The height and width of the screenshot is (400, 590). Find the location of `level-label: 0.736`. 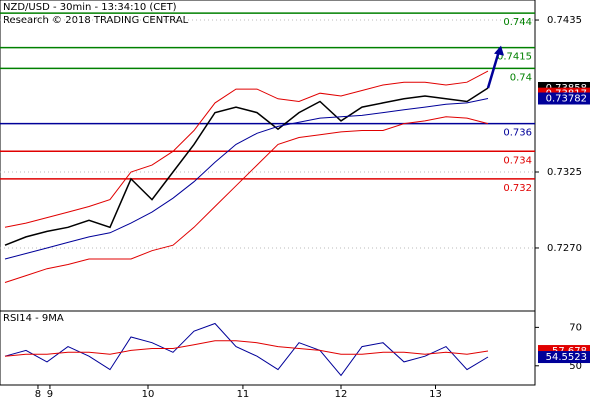

level-label: 0.736 is located at coordinates (517, 133).